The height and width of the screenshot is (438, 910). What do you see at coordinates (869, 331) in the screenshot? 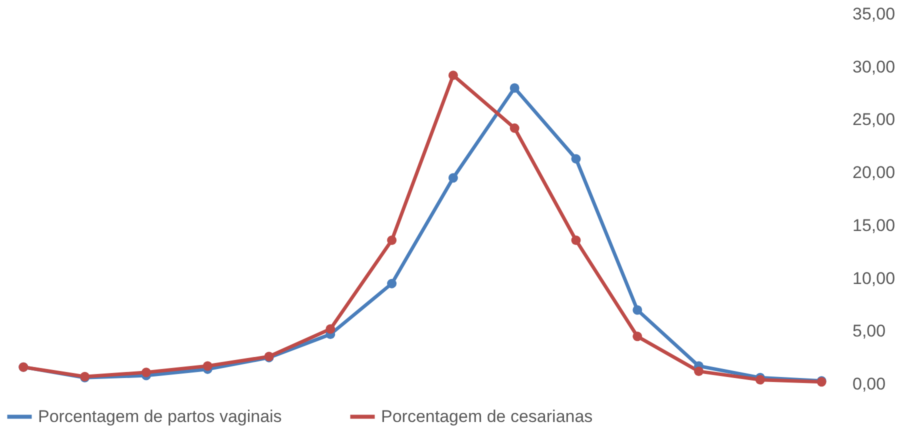
I see `y-tick-label: 5,00` at bounding box center [869, 331].